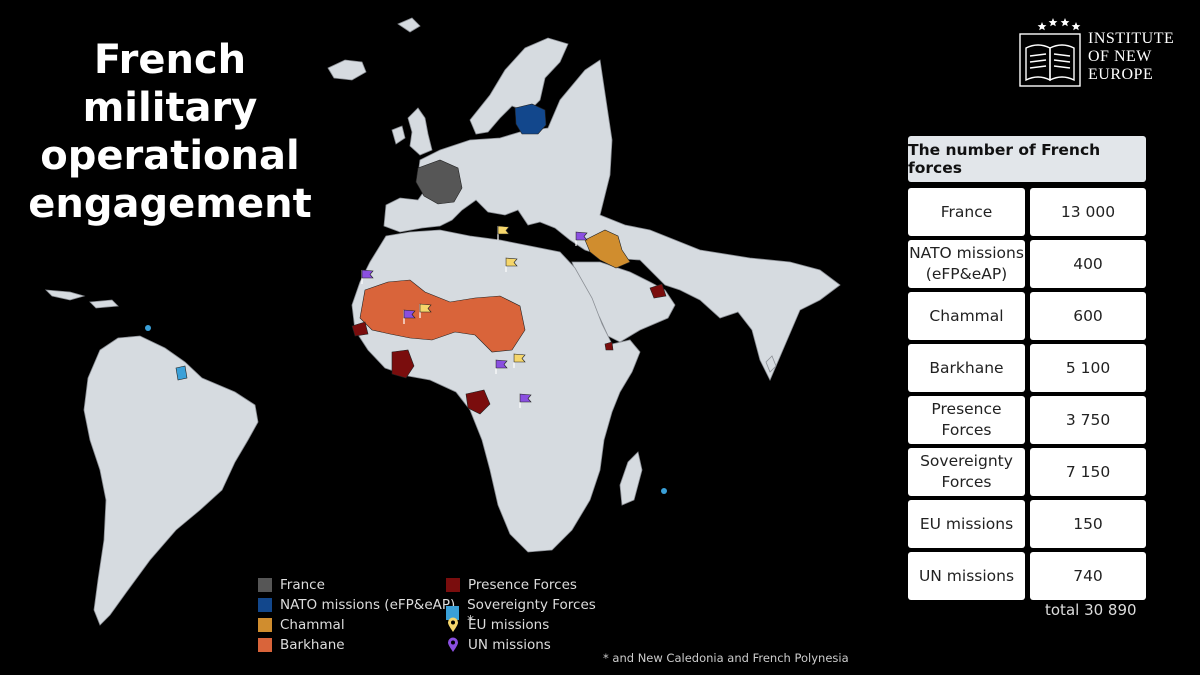 Image resolution: width=1200 pixels, height=675 pixels. Describe the element at coordinates (1088, 524) in the screenshot. I see `forces-table-value: 150` at that location.